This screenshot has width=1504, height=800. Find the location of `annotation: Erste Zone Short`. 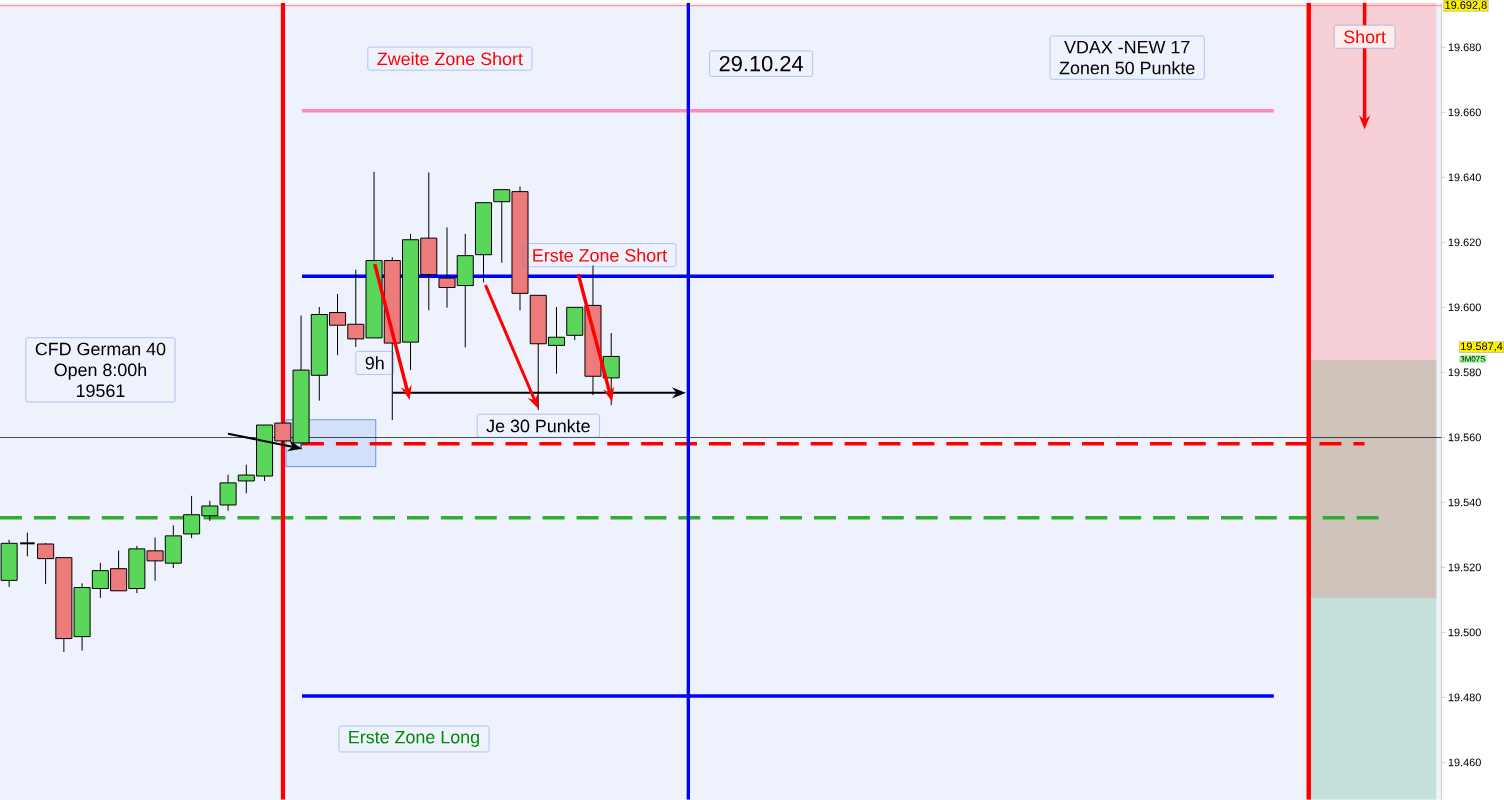

annotation: Erste Zone Short is located at coordinates (600, 255).